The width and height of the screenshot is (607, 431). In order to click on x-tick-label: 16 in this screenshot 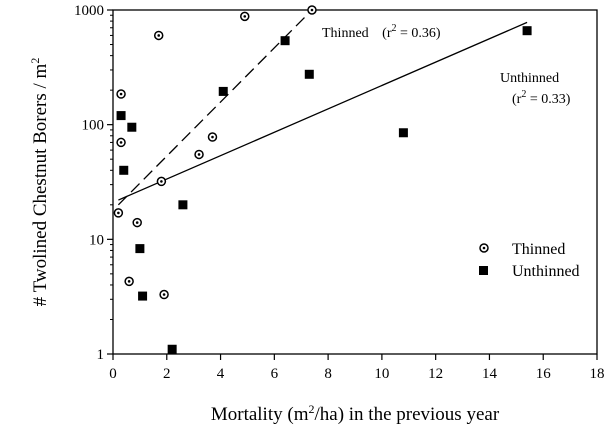, I will do `click(544, 374)`.